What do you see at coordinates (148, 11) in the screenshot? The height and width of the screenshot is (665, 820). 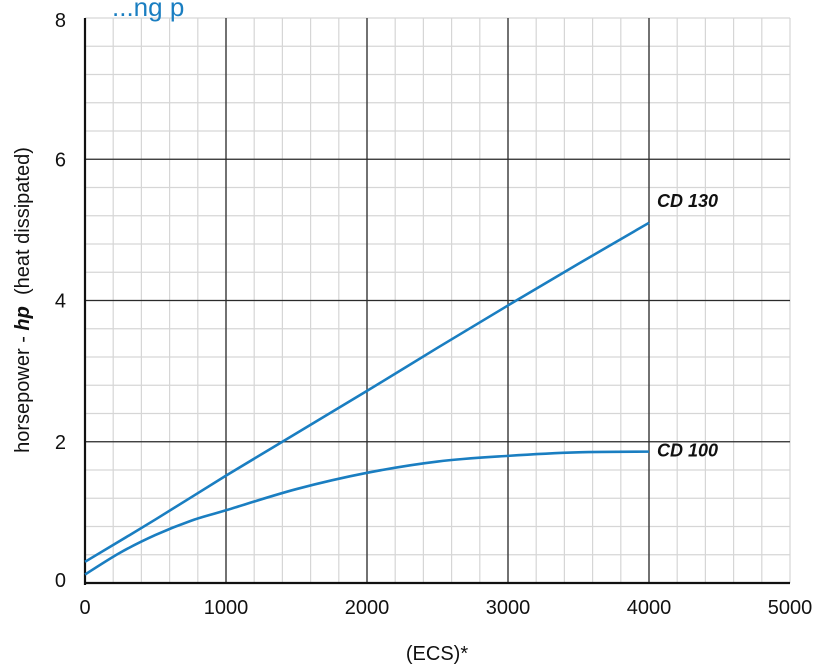 I see `chart-title: ...ng p` at bounding box center [148, 11].